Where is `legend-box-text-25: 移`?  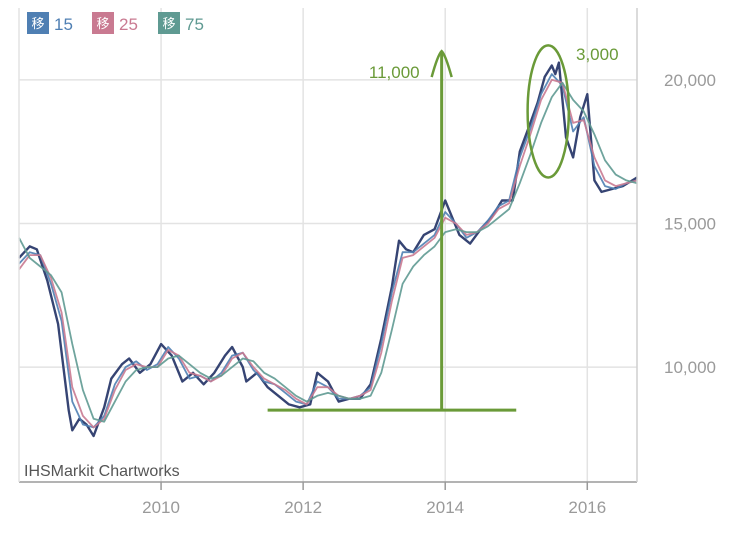
legend-box-text-25: 移 is located at coordinates (102, 23).